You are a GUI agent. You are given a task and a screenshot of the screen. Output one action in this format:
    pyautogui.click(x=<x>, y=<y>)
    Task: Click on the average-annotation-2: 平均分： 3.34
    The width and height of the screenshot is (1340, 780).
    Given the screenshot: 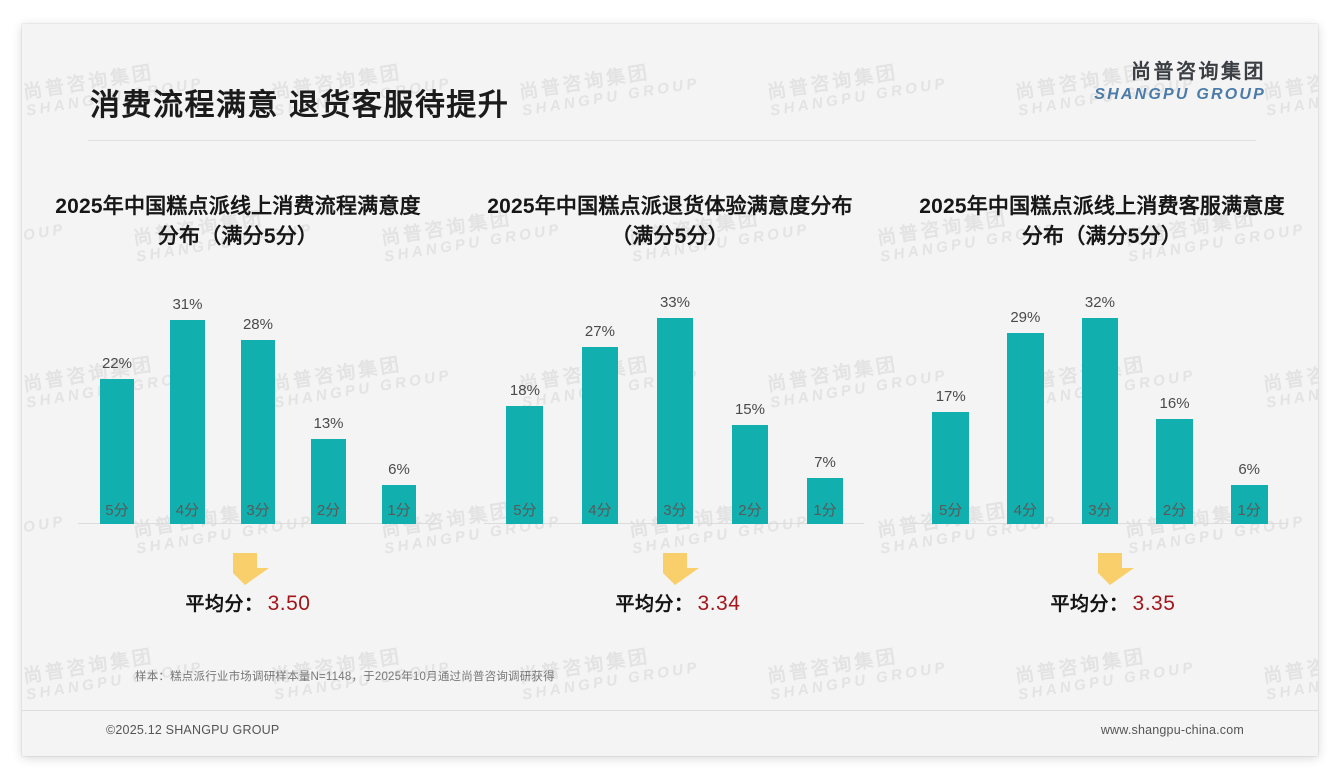 What is the action you would take?
    pyautogui.click(x=670, y=583)
    